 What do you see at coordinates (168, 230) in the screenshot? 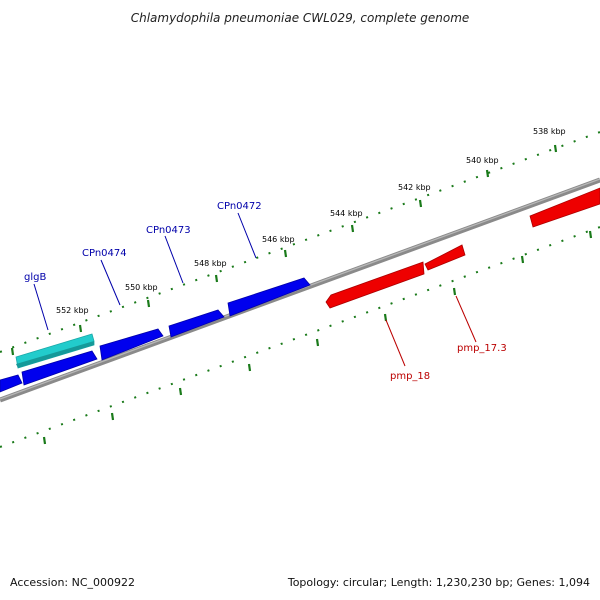
I see `gene-label-CPn0473: CPn0473` at bounding box center [168, 230].